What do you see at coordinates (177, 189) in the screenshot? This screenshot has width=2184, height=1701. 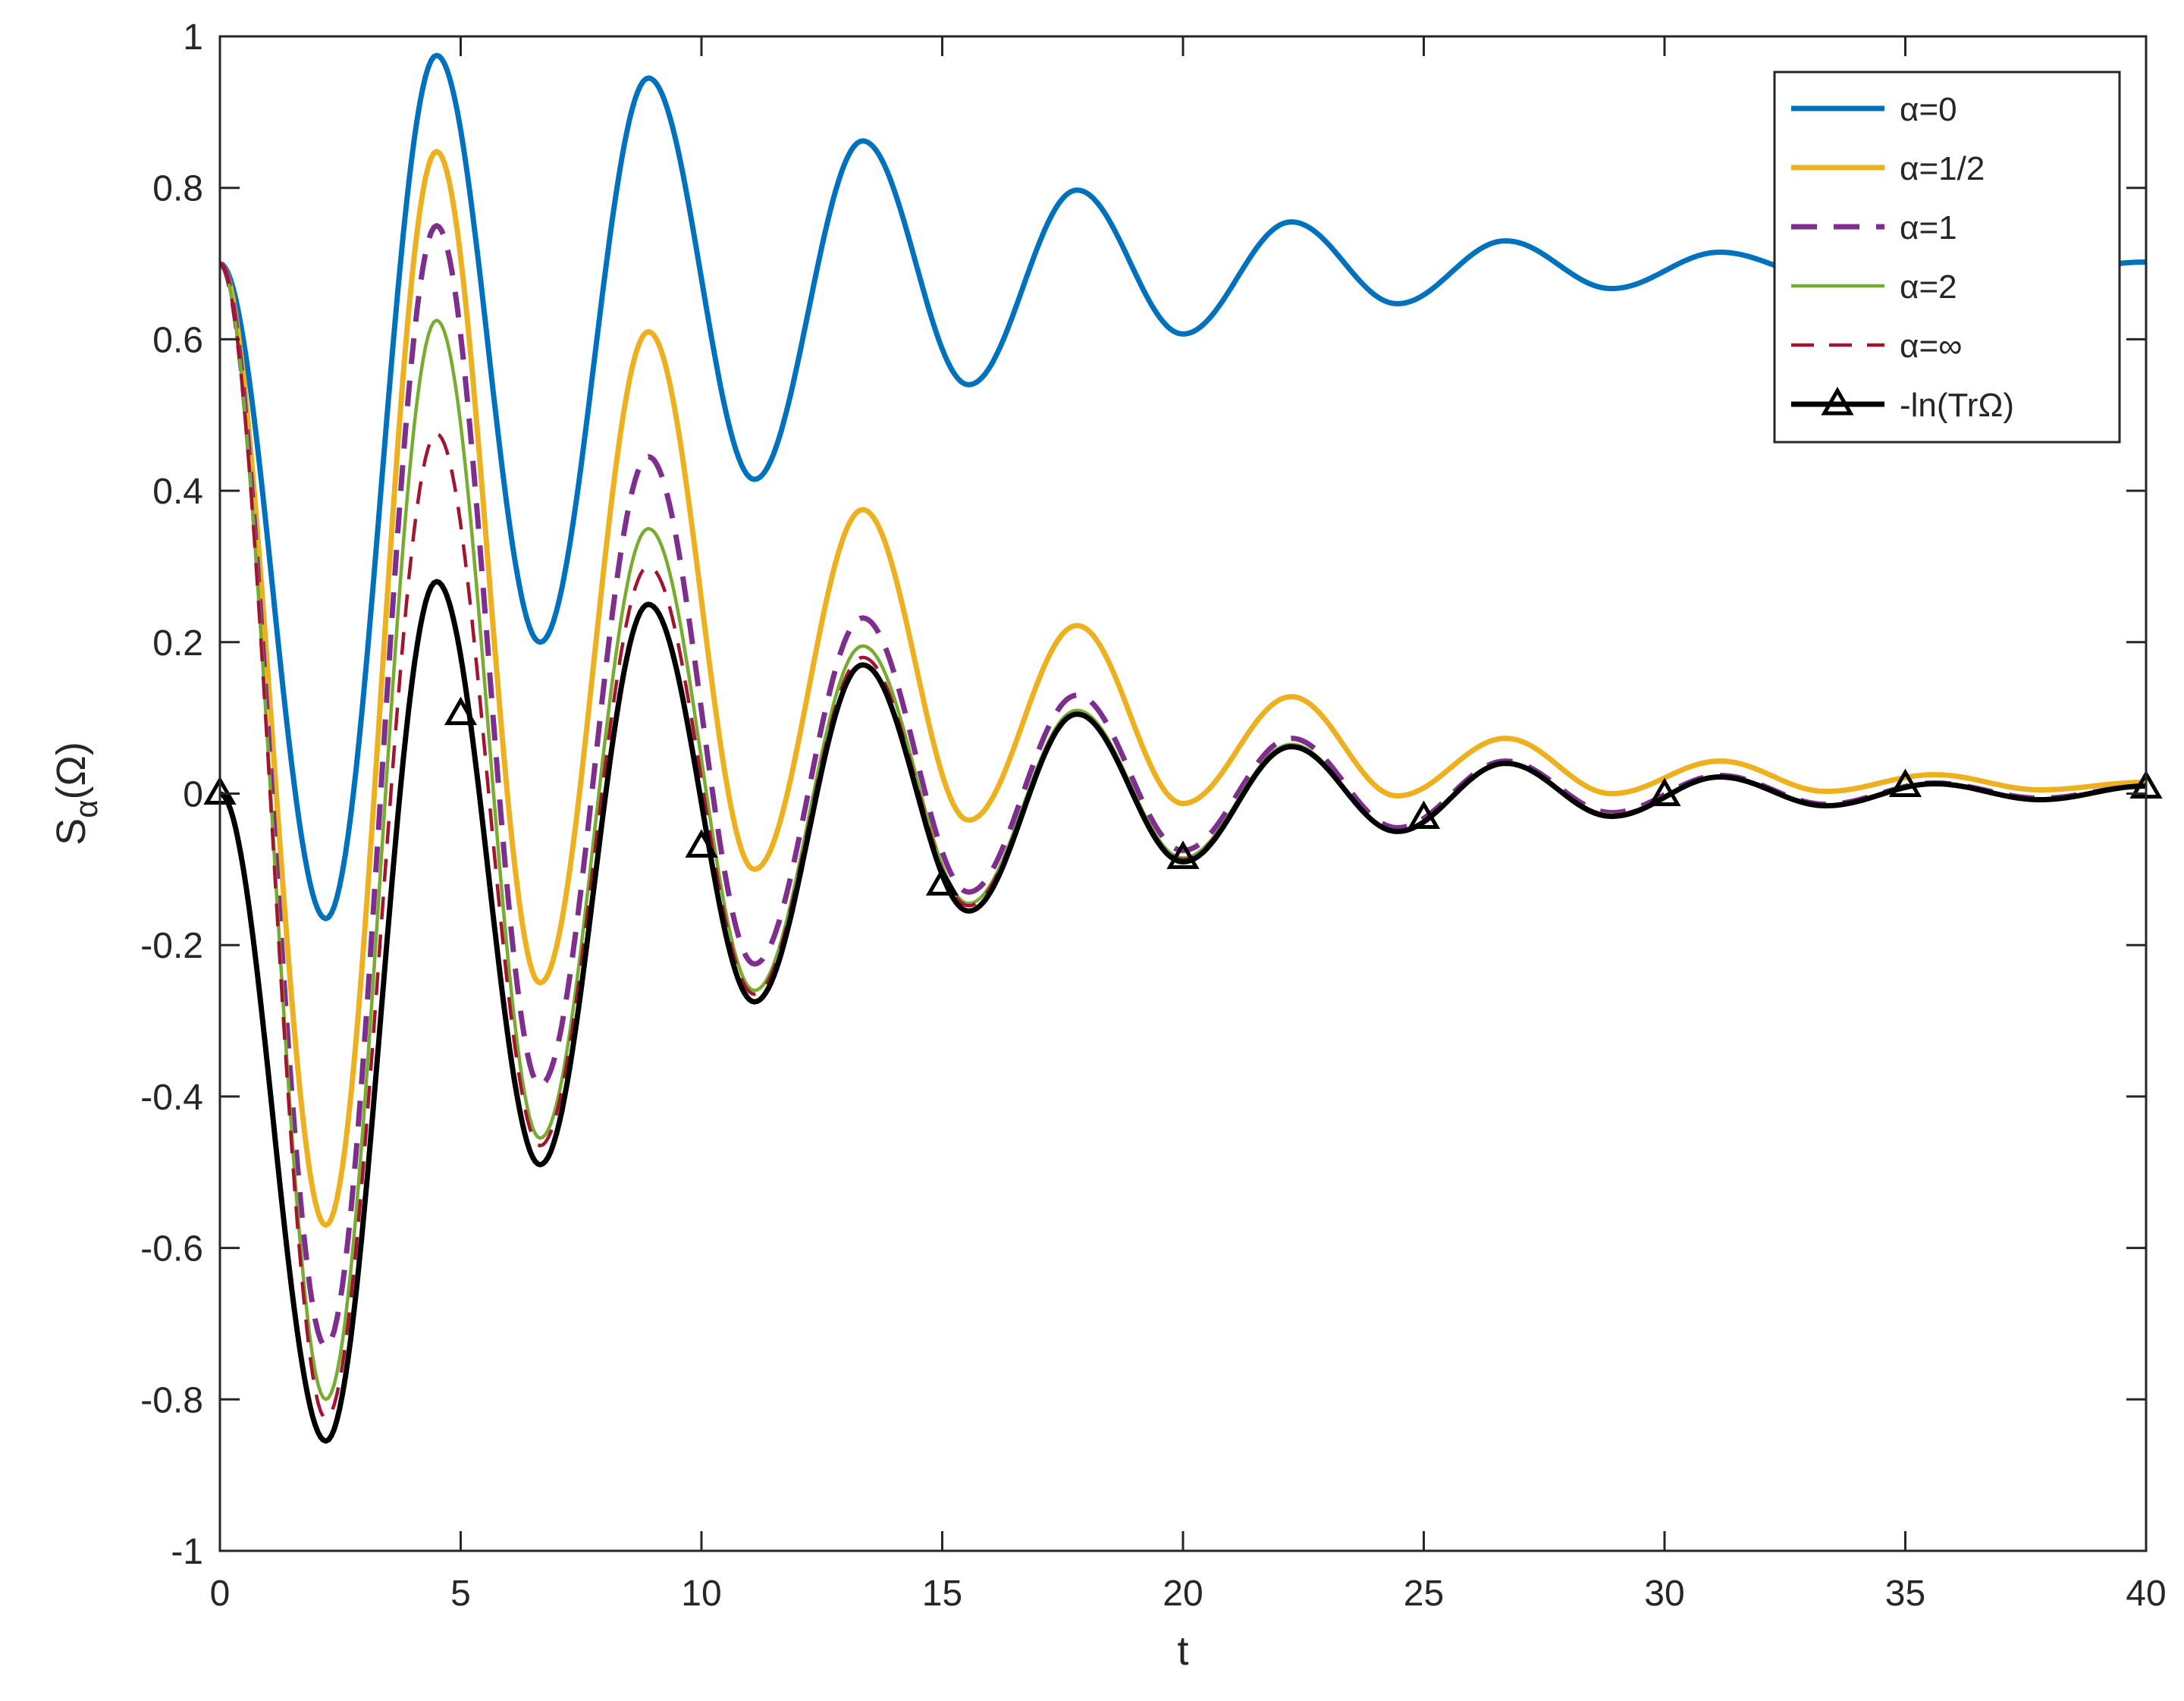 I see `y-tick-label: 0.8` at bounding box center [177, 189].